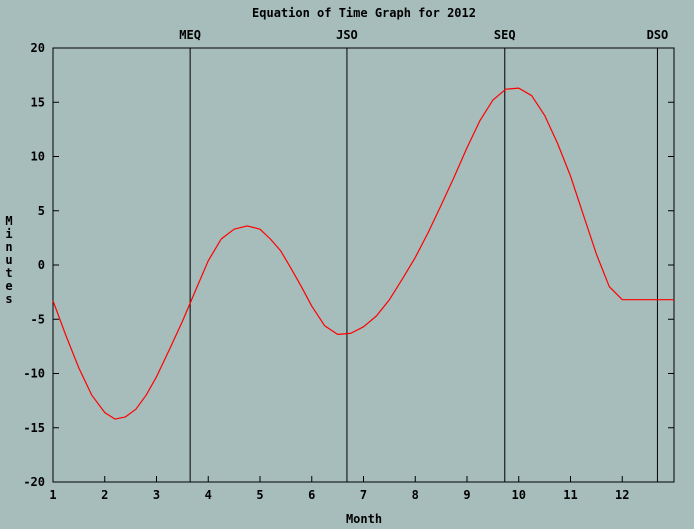  Describe the element at coordinates (156, 495) in the screenshot. I see `x-tick-label: 3` at that location.